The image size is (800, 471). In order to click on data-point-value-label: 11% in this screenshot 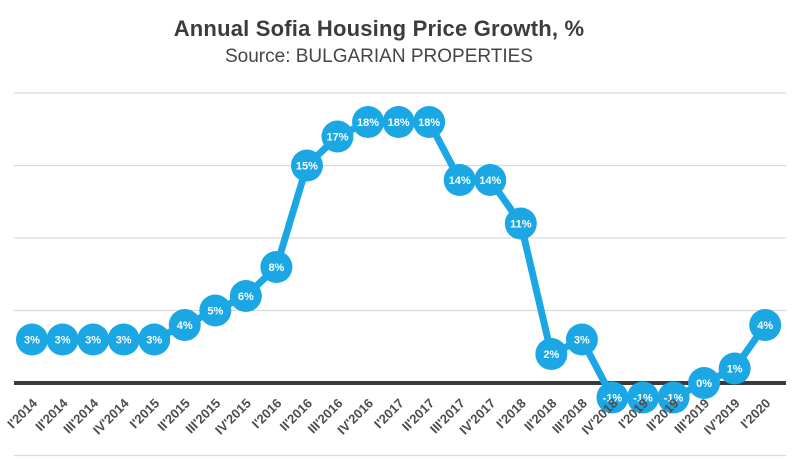, I will do `click(521, 224)`.